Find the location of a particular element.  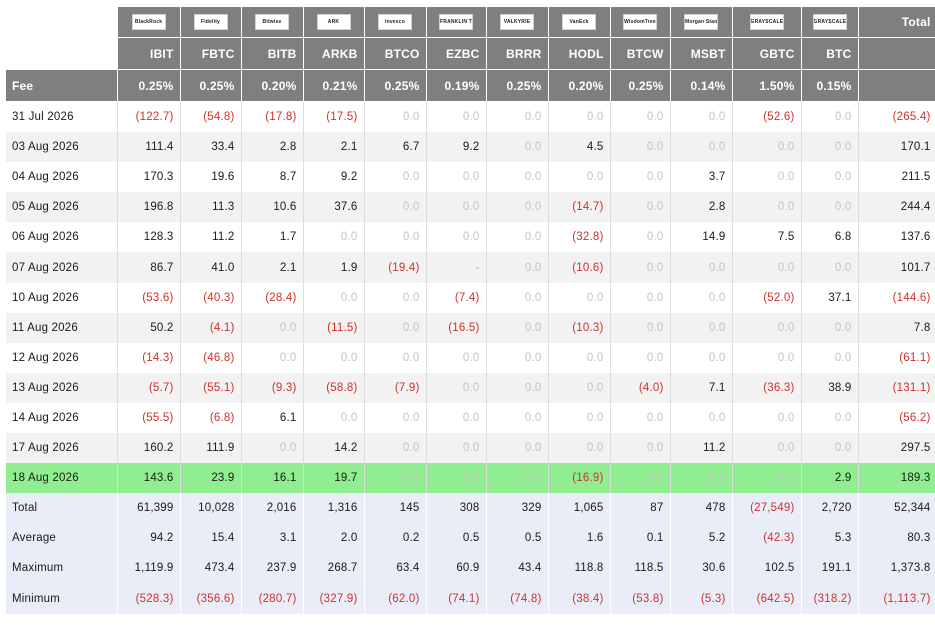

ticker-arkb: ARKB is located at coordinates (334, 53).